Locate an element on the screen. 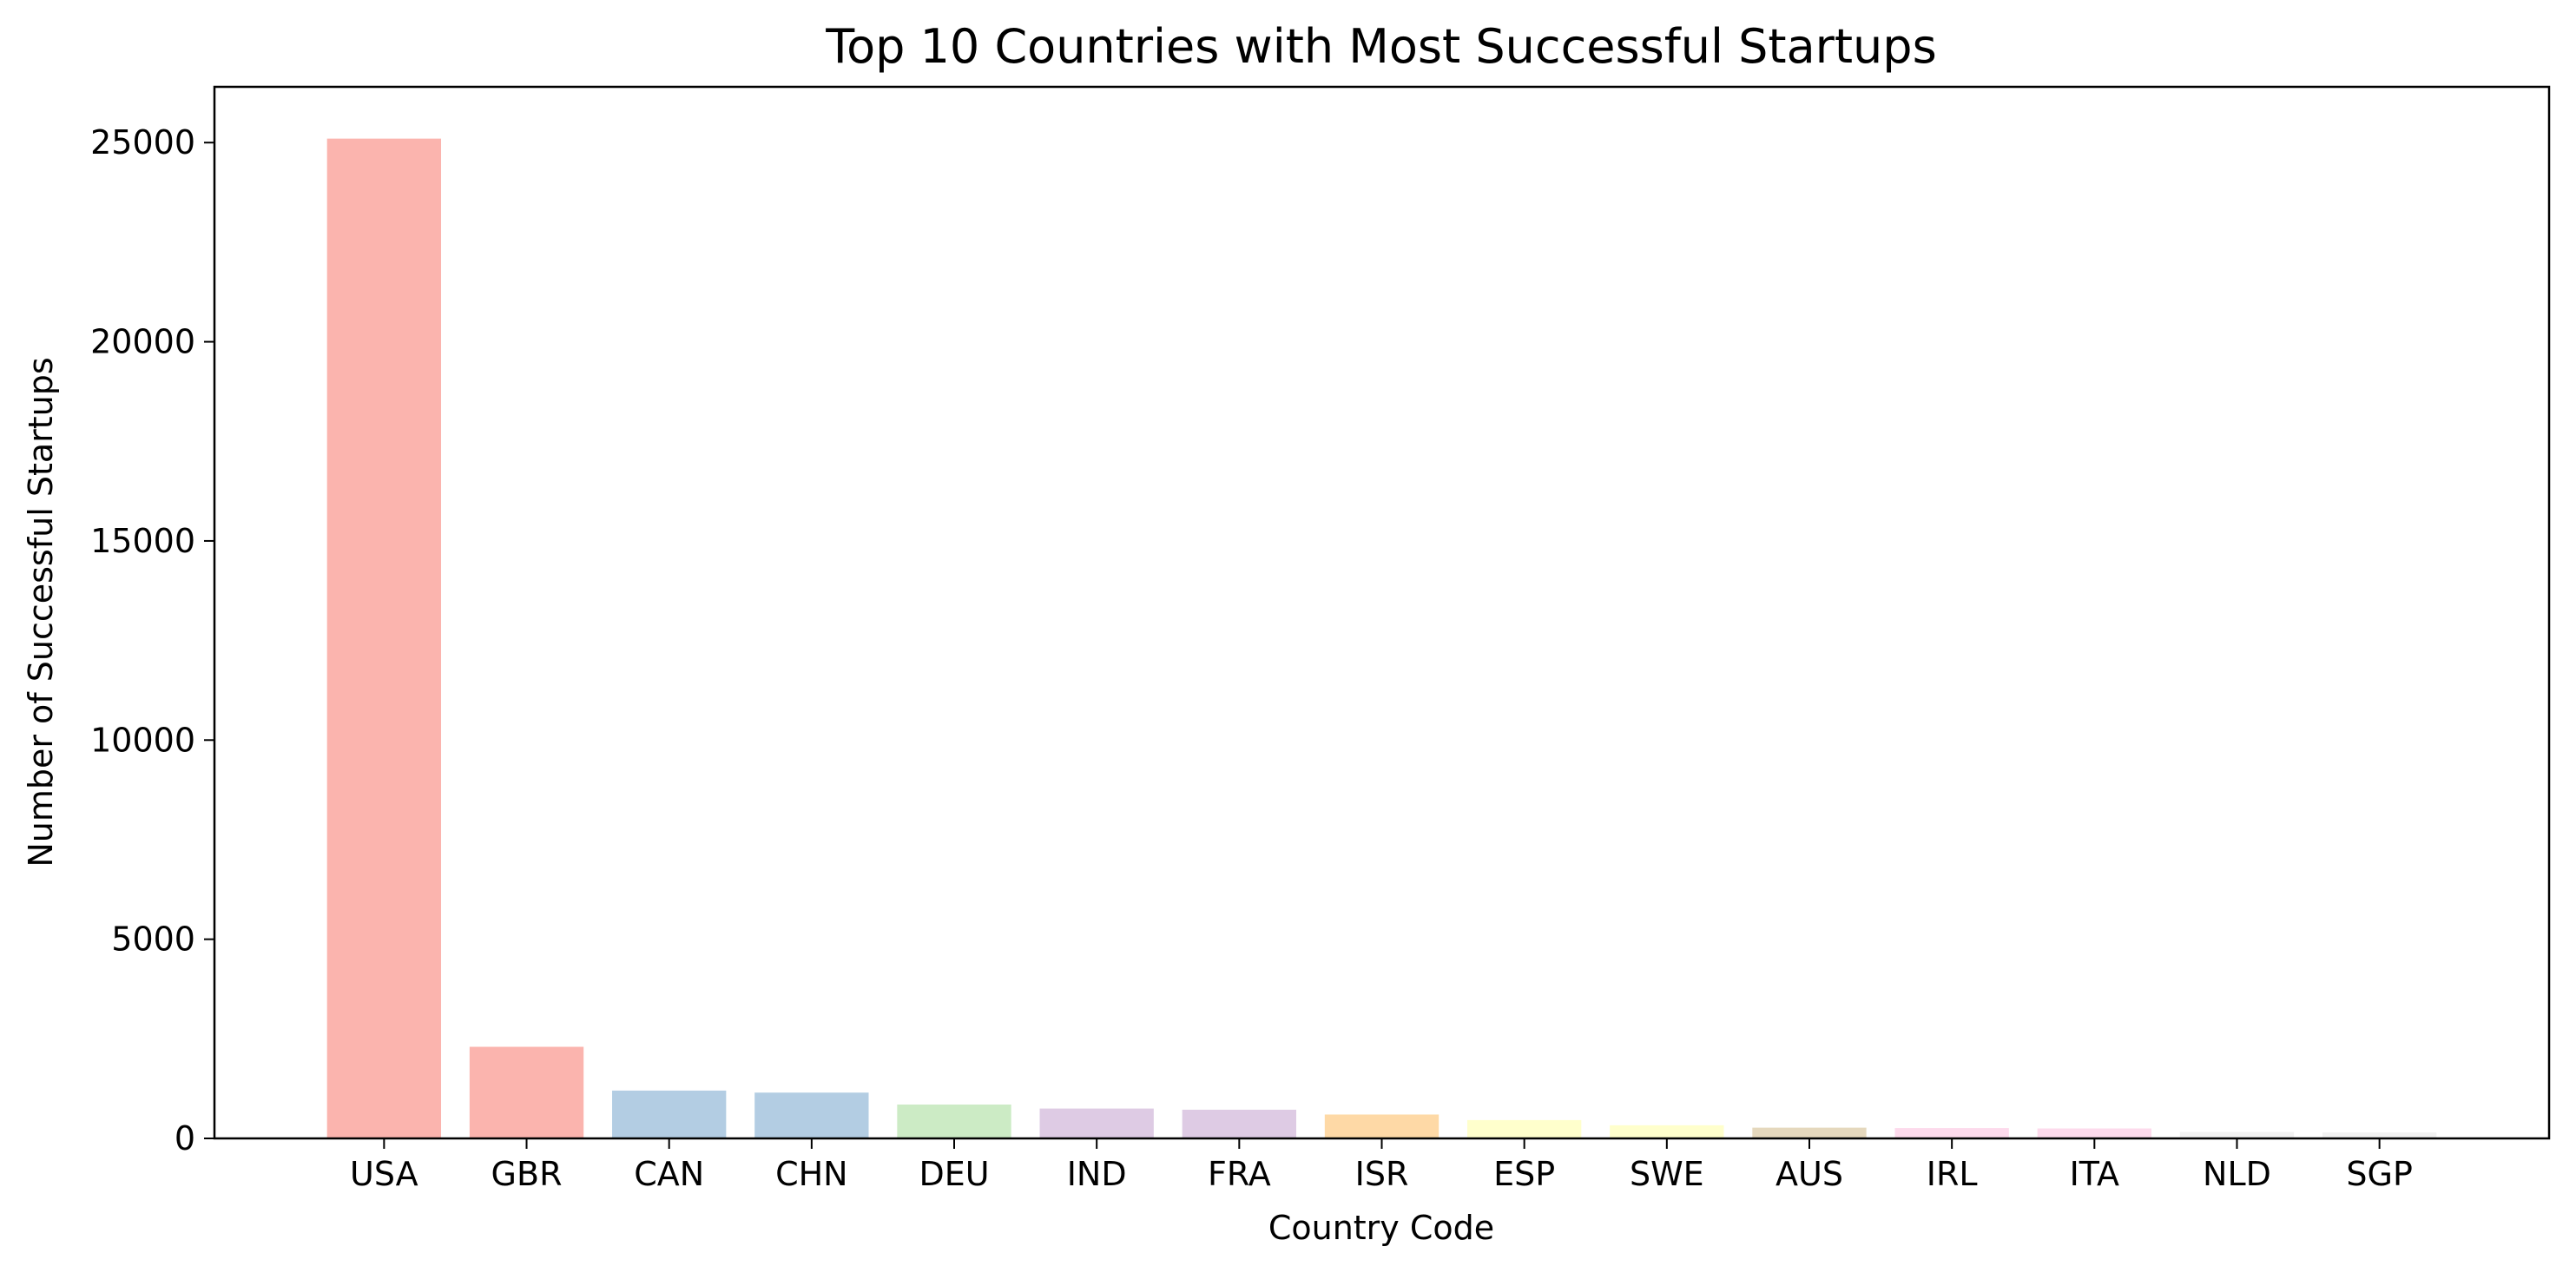 This screenshot has height=1273, width=2576. bar-ita is located at coordinates (2094, 1133).